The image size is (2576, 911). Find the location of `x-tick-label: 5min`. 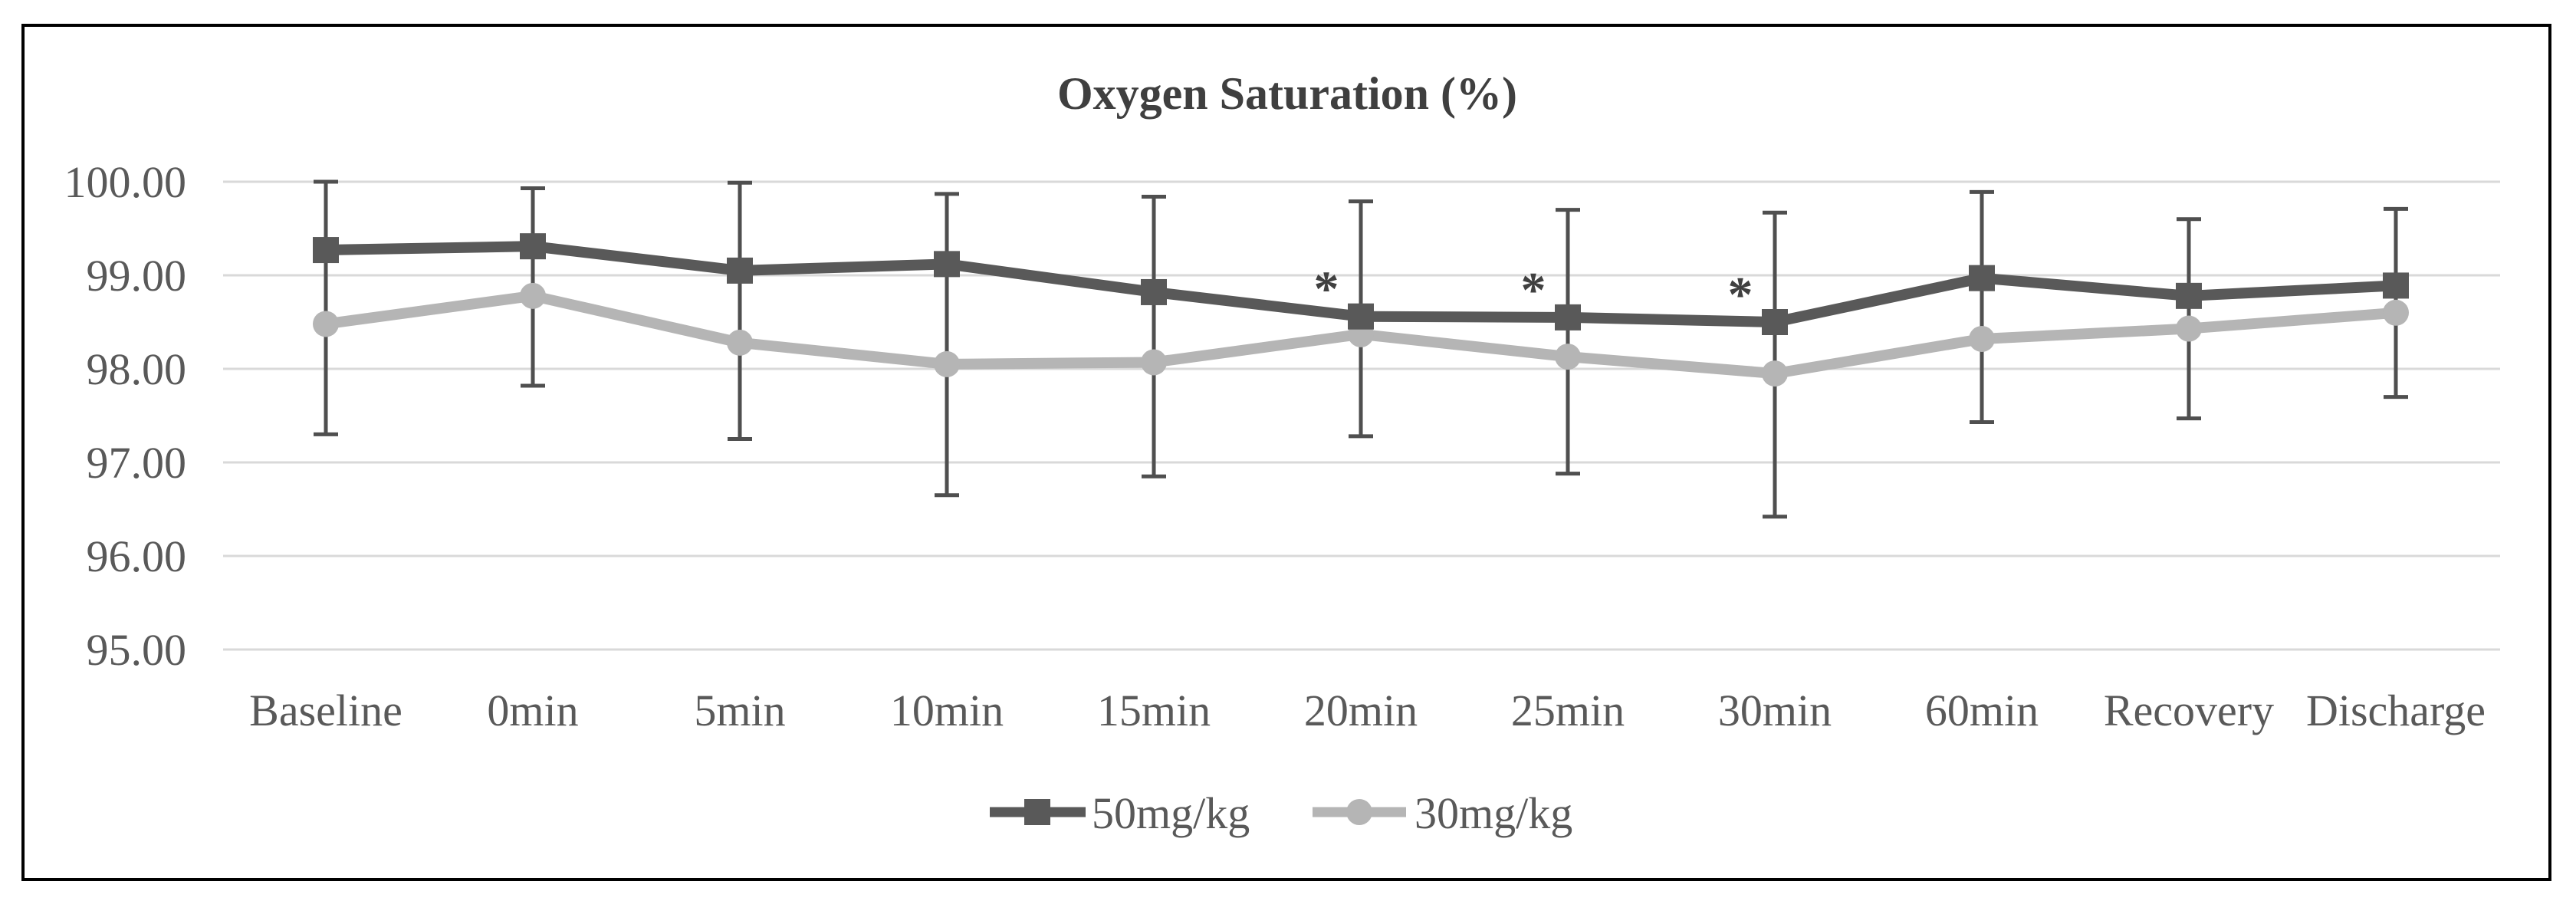

x-tick-label: 5min is located at coordinates (740, 710).